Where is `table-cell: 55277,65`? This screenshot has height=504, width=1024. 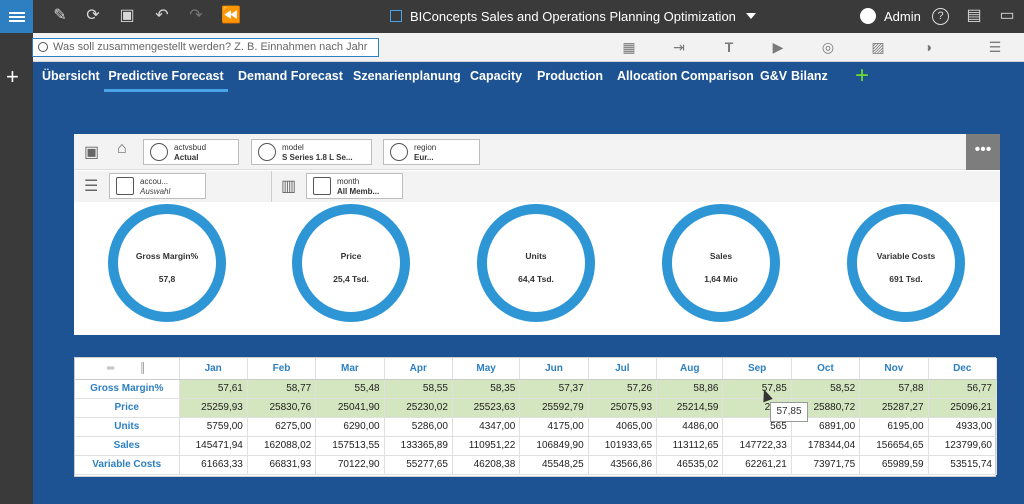 table-cell: 55277,65 is located at coordinates (418, 465).